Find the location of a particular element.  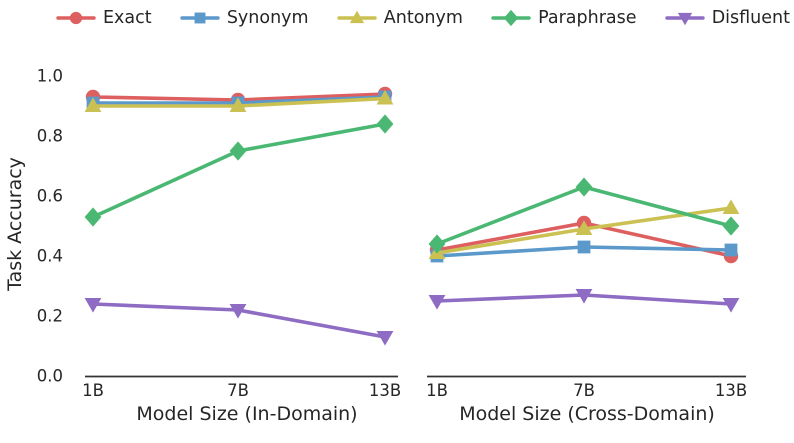

legend-label: Antonym is located at coordinates (423, 18).